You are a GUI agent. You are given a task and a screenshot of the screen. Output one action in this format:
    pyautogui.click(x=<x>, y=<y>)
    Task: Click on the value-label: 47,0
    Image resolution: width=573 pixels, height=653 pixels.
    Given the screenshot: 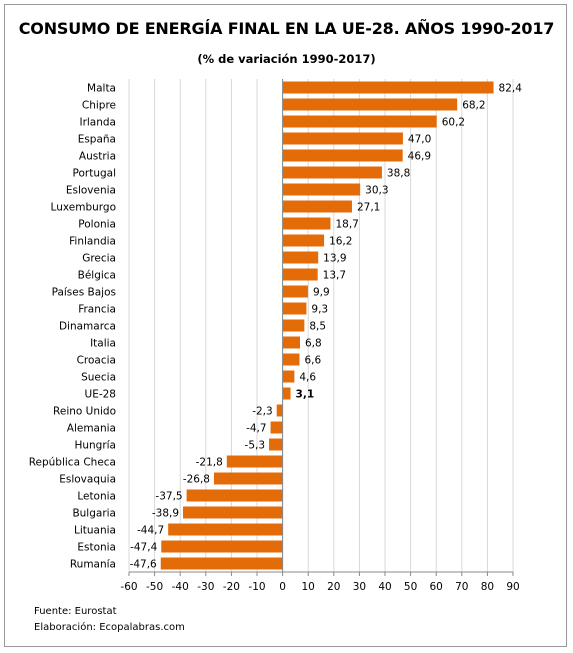 What is the action you would take?
    pyautogui.click(x=419, y=140)
    